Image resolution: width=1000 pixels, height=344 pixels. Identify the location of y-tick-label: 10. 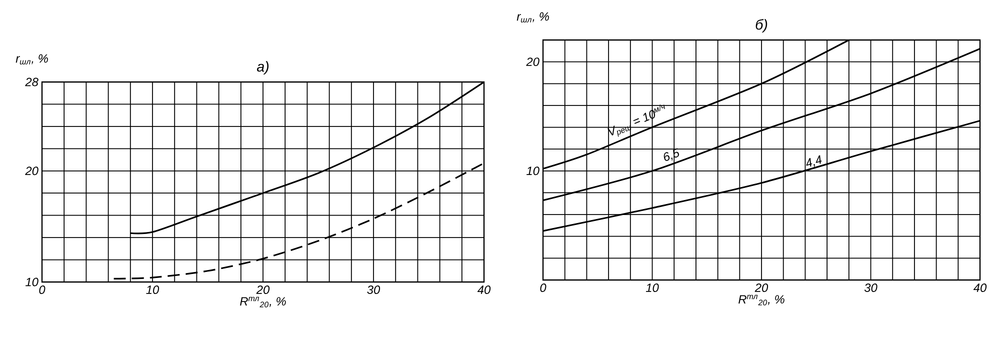
(32, 282).